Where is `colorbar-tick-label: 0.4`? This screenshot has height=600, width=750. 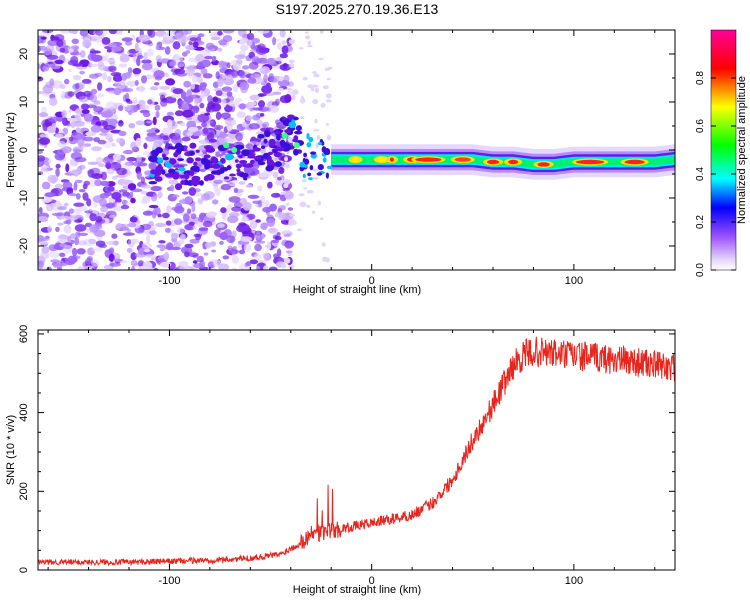
colorbar-tick-label: 0.4 is located at coordinates (700, 174).